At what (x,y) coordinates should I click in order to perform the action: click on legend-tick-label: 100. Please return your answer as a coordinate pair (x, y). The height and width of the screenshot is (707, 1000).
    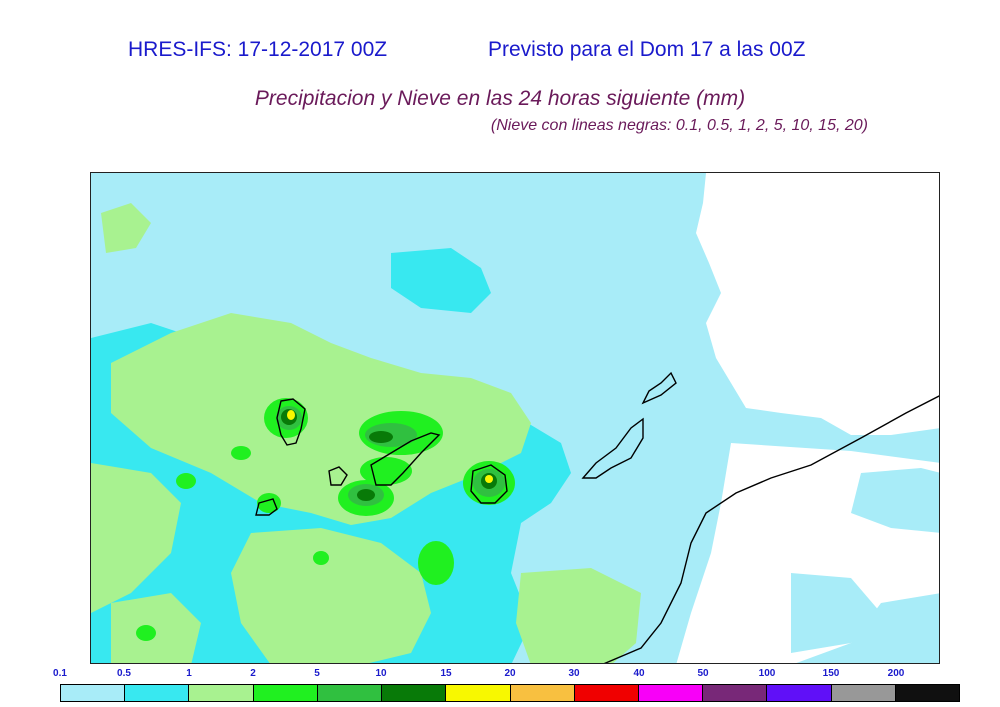
    Looking at the image, I should click on (767, 673).